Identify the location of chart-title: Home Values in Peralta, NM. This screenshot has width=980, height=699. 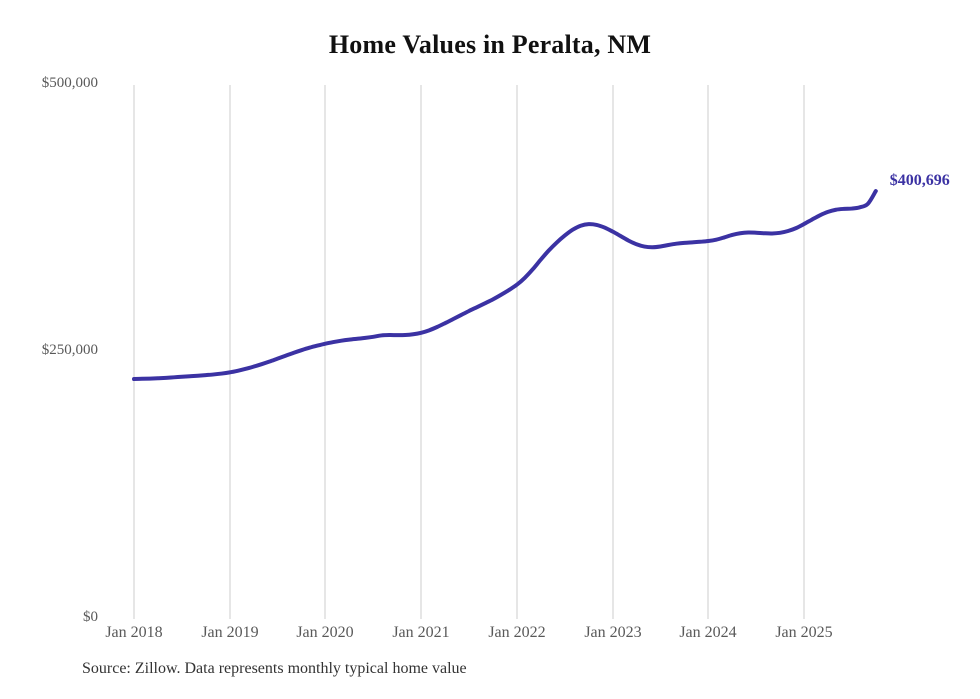
(490, 44).